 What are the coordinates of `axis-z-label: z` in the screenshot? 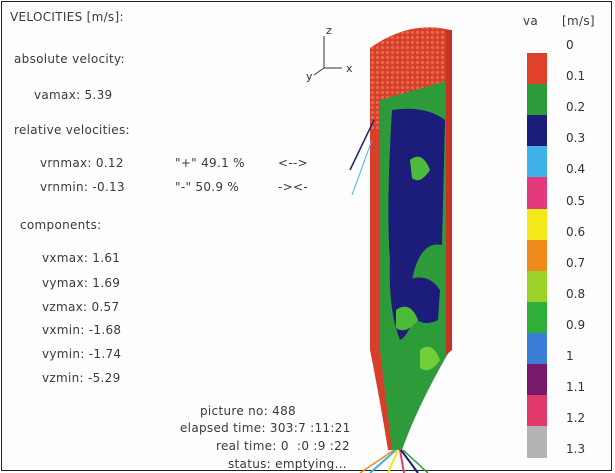 It's located at (329, 30).